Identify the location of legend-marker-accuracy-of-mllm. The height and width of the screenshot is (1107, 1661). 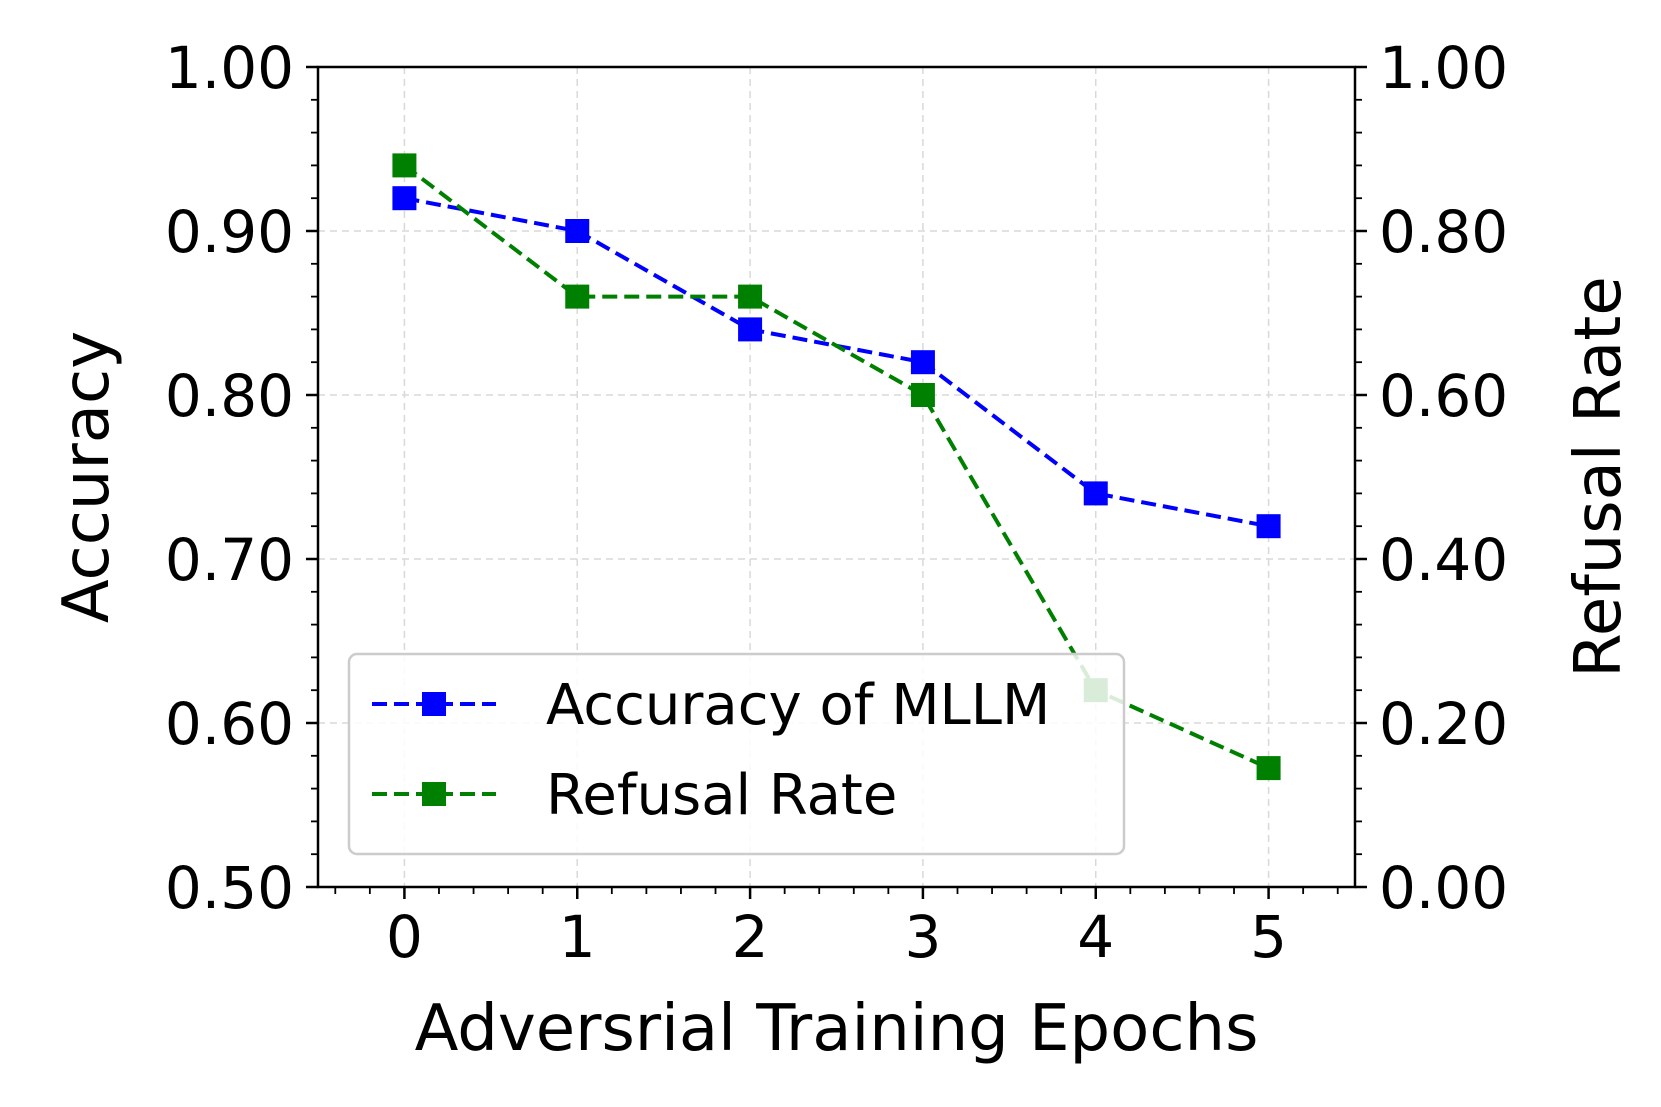
(434, 704).